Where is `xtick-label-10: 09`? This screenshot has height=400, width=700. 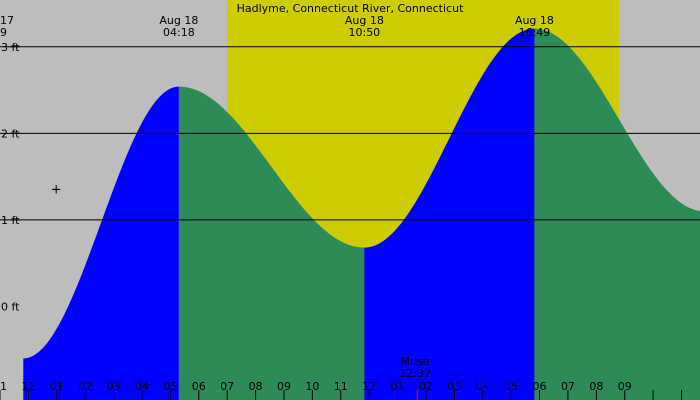
xtick-label-10: 09 is located at coordinates (284, 386).